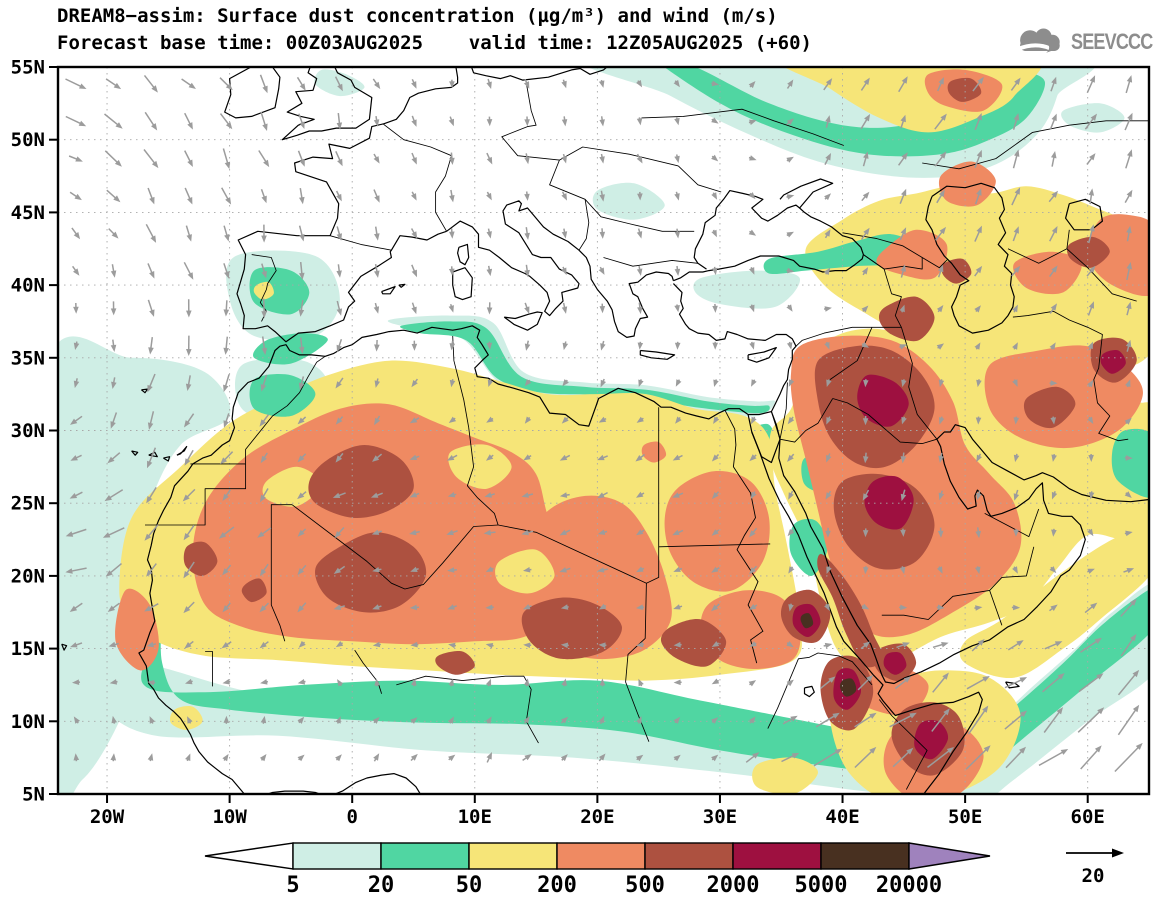 The width and height of the screenshot is (1165, 907). I want to click on colorbar-label: 20, so click(381, 885).